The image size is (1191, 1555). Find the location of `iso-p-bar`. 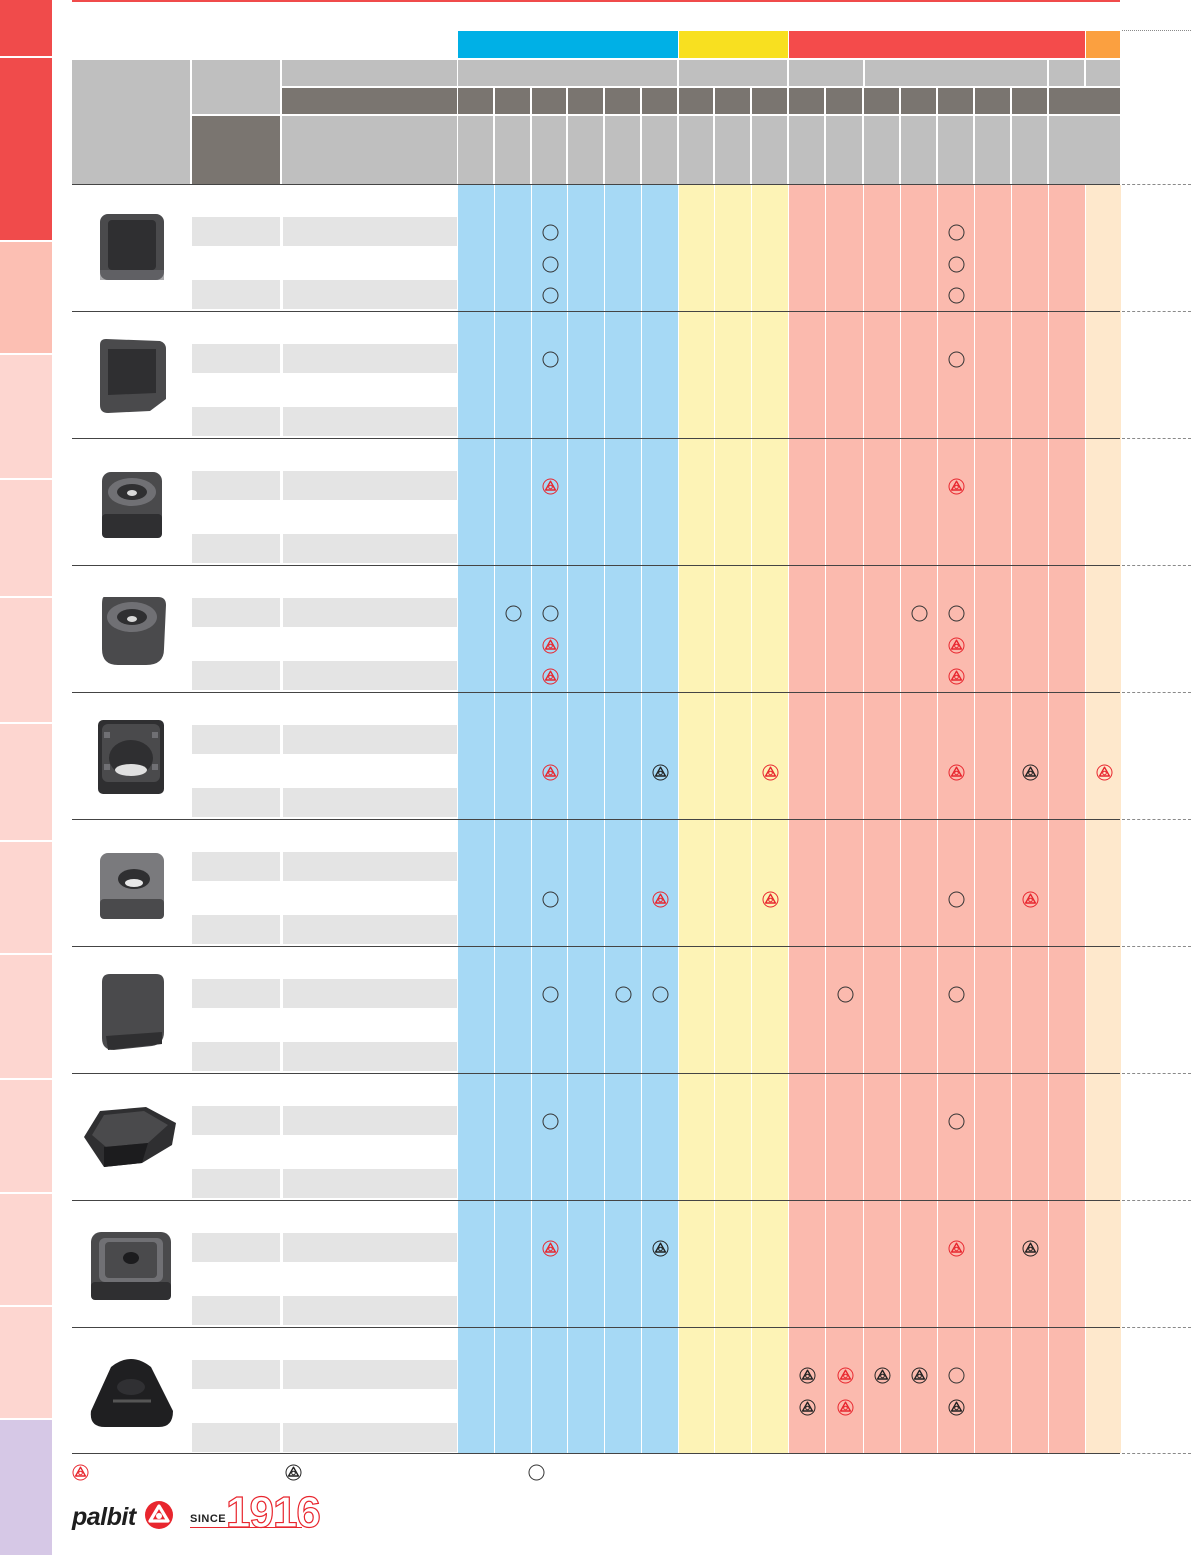

iso-p-bar is located at coordinates (568, 44).